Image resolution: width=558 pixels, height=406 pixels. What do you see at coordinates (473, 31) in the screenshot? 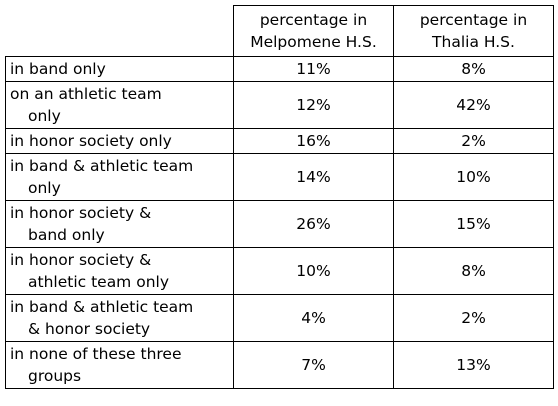
I see `header-cell: percentage in Thalia H.S.` at bounding box center [473, 31].